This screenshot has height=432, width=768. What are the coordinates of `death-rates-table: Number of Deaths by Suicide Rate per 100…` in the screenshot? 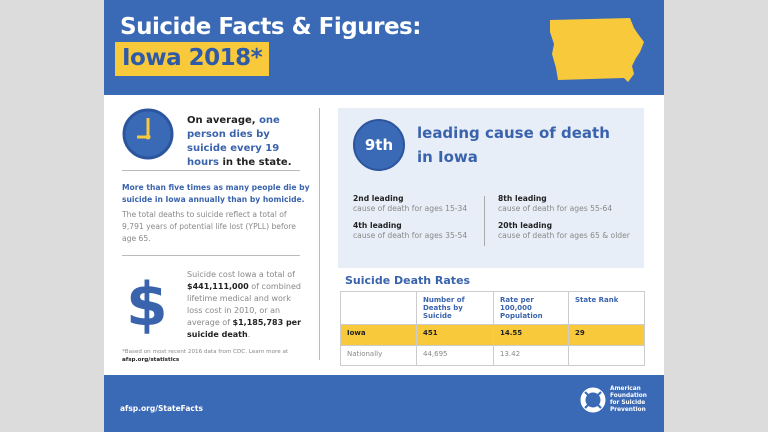 It's located at (492, 328).